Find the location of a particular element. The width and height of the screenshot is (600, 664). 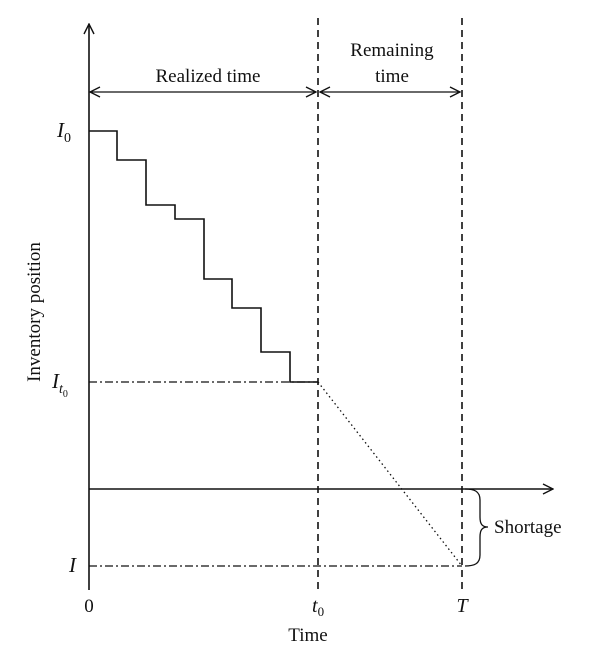

remaining-time-label-line2: time is located at coordinates (392, 76).